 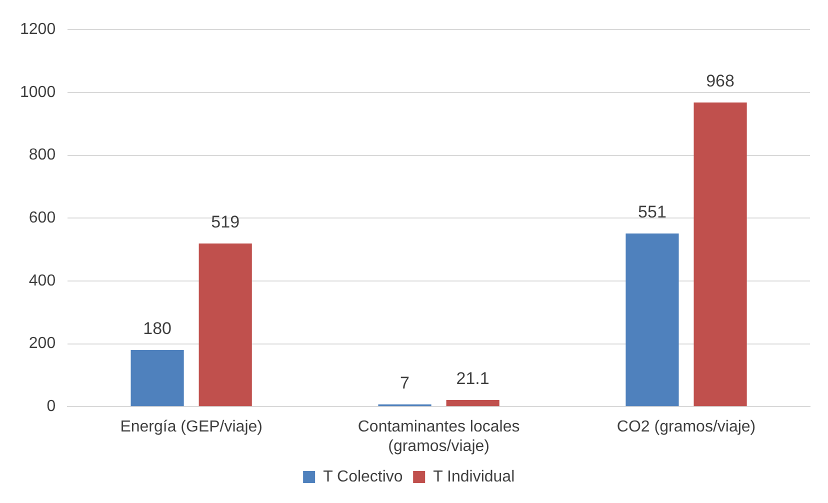 What do you see at coordinates (474, 477) in the screenshot?
I see `legend-label: T Individual` at bounding box center [474, 477].